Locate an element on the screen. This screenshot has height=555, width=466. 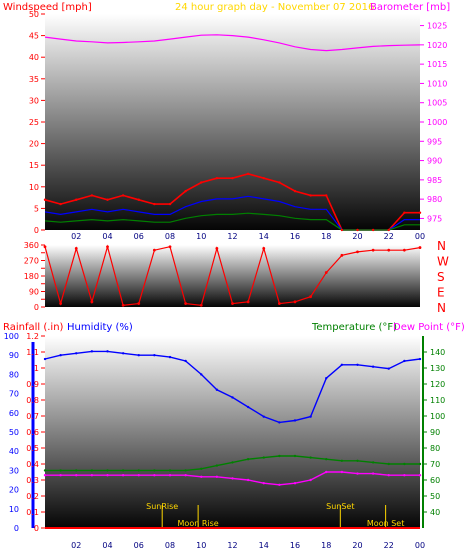
temp-tick-label: 50 is located at coordinates (435, 496).